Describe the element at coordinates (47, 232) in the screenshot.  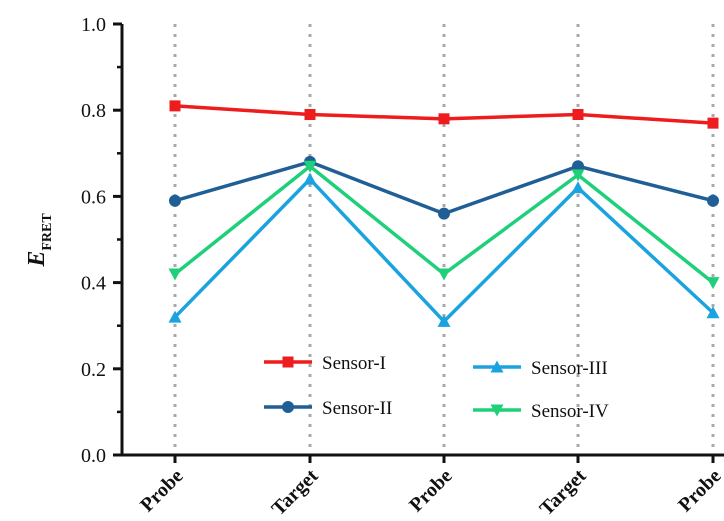
I see `y-axis-label-subscript: FRET` at that location.